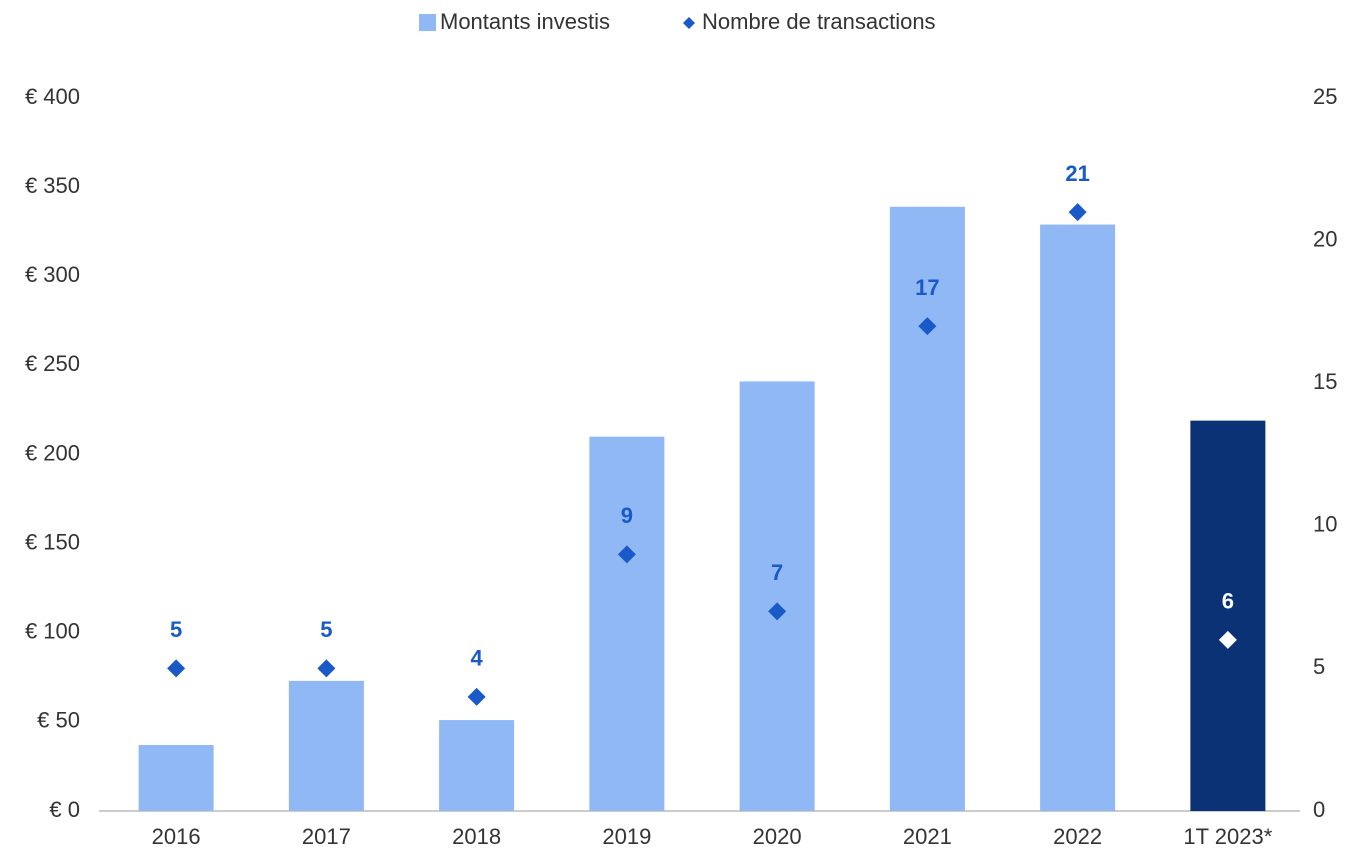 The height and width of the screenshot is (849, 1355). Describe the element at coordinates (176, 836) in the screenshot. I see `x-tick-label: 2016` at that location.